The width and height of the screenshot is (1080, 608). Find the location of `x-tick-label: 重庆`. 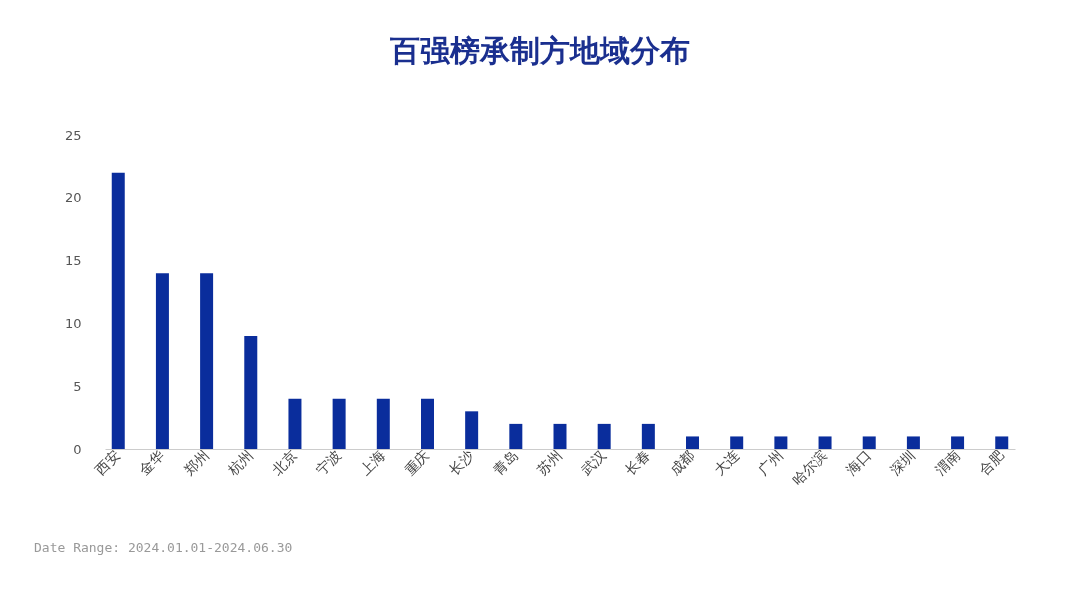

x-tick-label: 重庆 is located at coordinates (417, 463).